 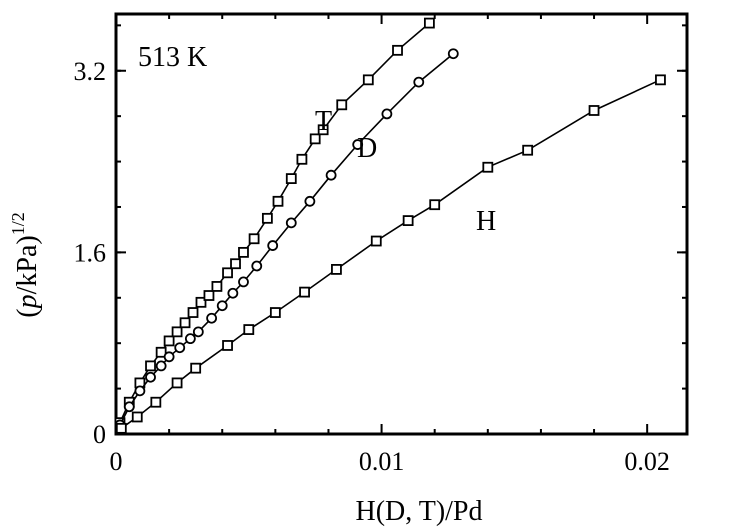 What do you see at coordinates (116, 461) in the screenshot?
I see `x-tick-label: 0` at bounding box center [116, 461].